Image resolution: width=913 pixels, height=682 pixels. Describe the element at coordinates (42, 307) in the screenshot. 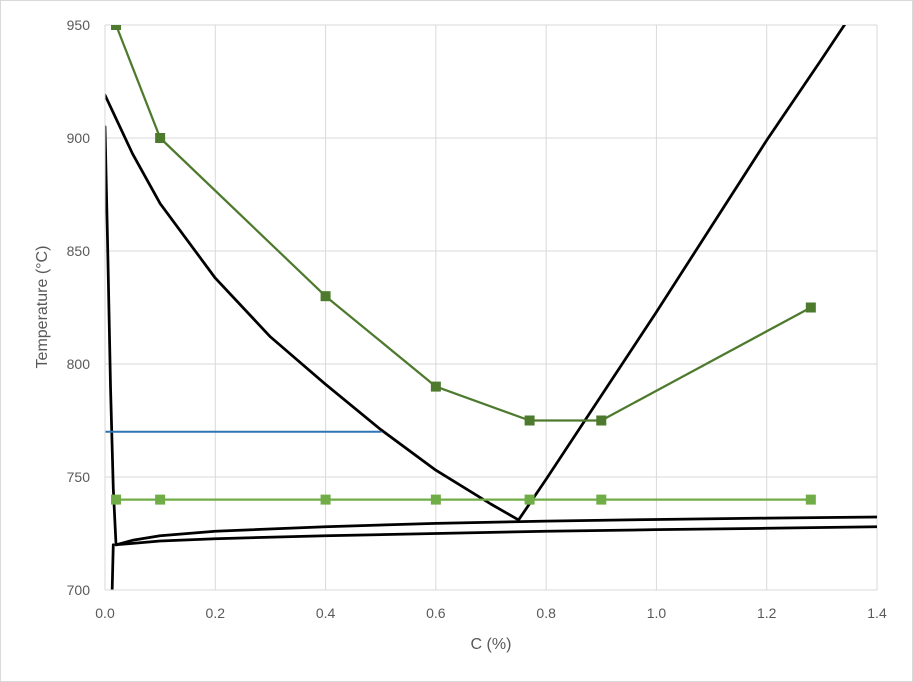

I see `y-axis-title: Temperature (°C)` at that location.